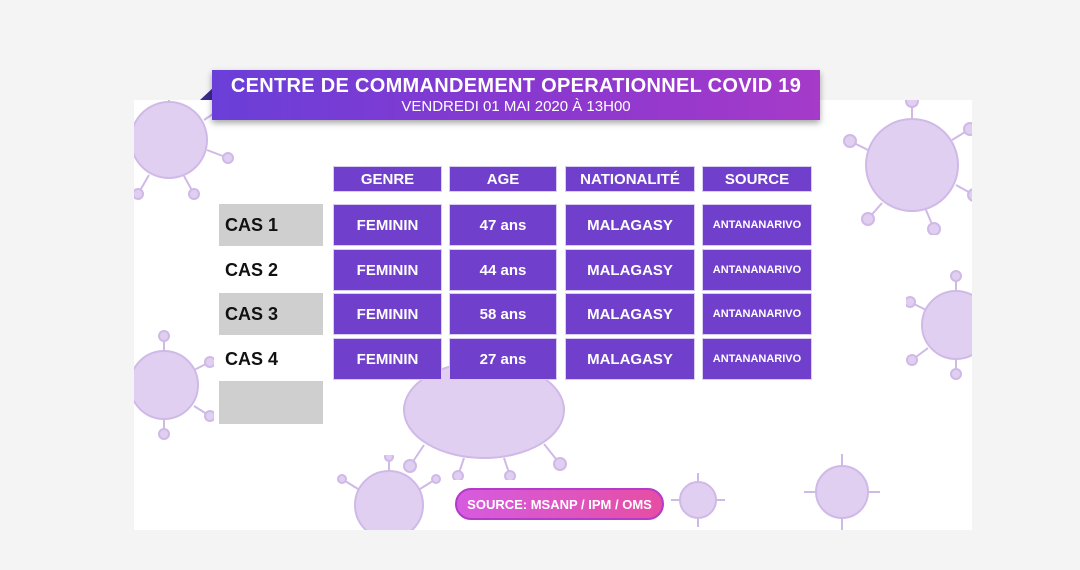 This screenshot has width=1080, height=570. What do you see at coordinates (630, 179) in the screenshot?
I see `column-header-nationalite: NATIONALITÉ` at bounding box center [630, 179].